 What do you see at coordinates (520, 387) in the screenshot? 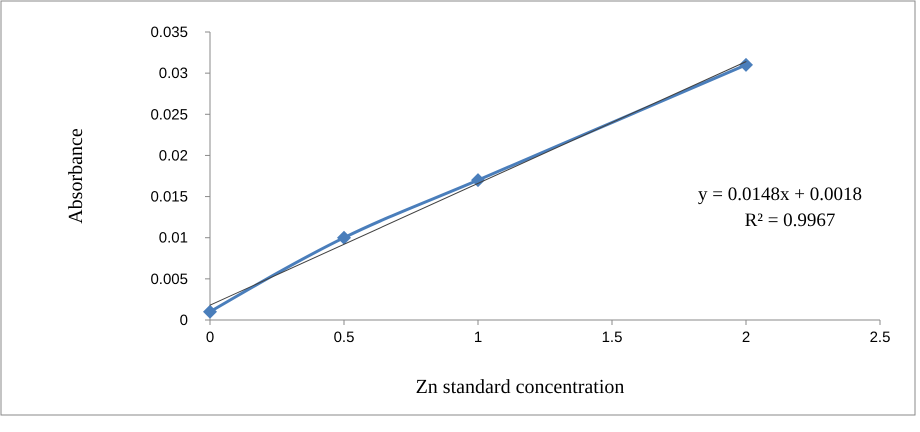
I see `x-axis-title: Zn standard concentration` at bounding box center [520, 387].